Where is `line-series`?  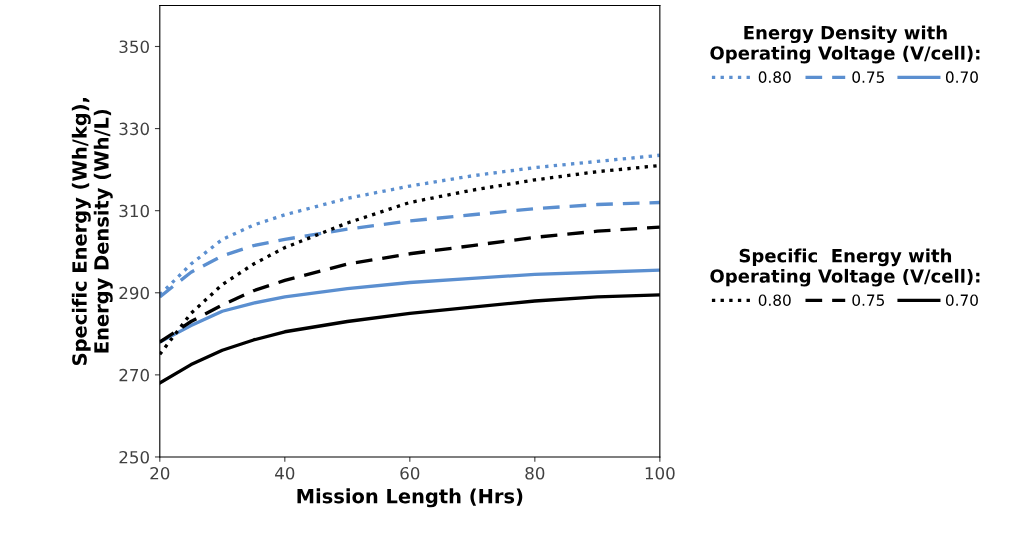
line-series is located at coordinates (409, 306).